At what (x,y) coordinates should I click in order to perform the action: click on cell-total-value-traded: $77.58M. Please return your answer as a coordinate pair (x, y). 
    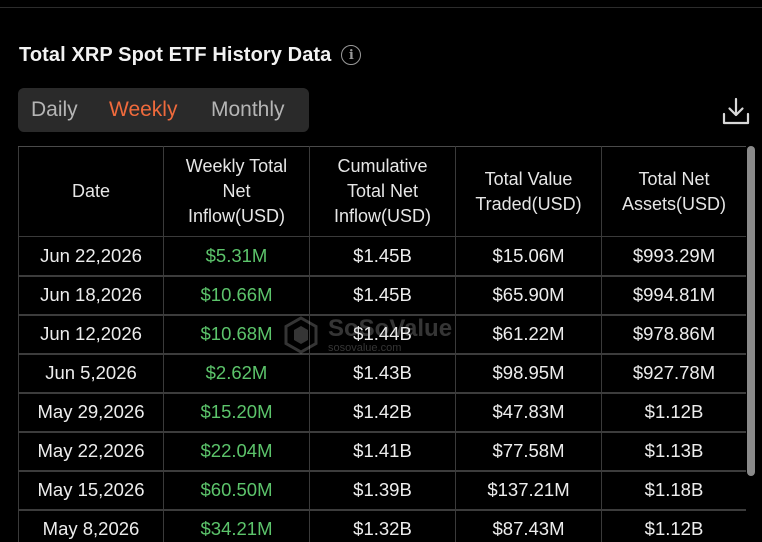
    Looking at the image, I should click on (528, 451).